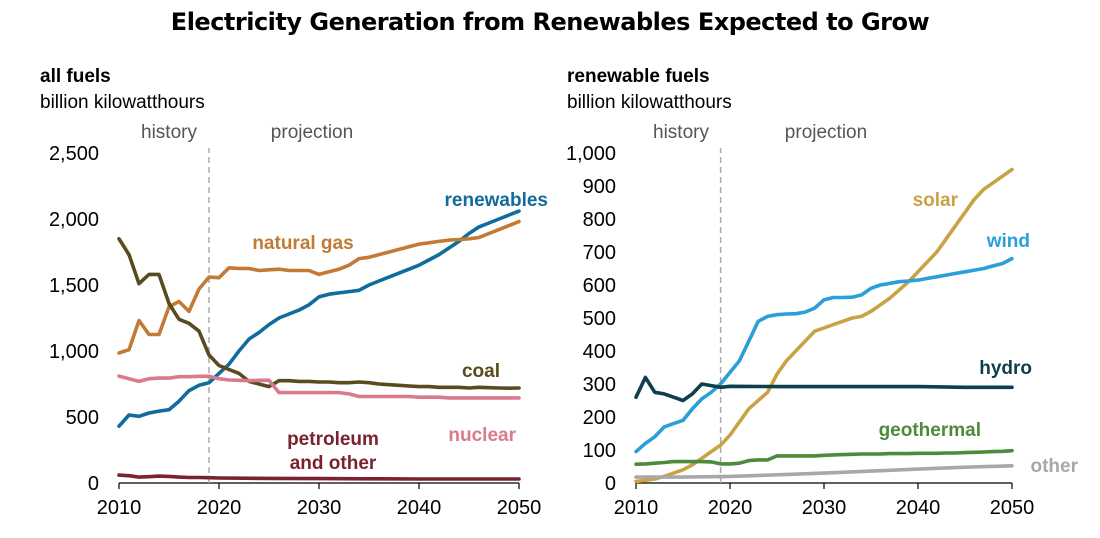  I want to click on panel-title: renewable fuels, so click(638, 76).